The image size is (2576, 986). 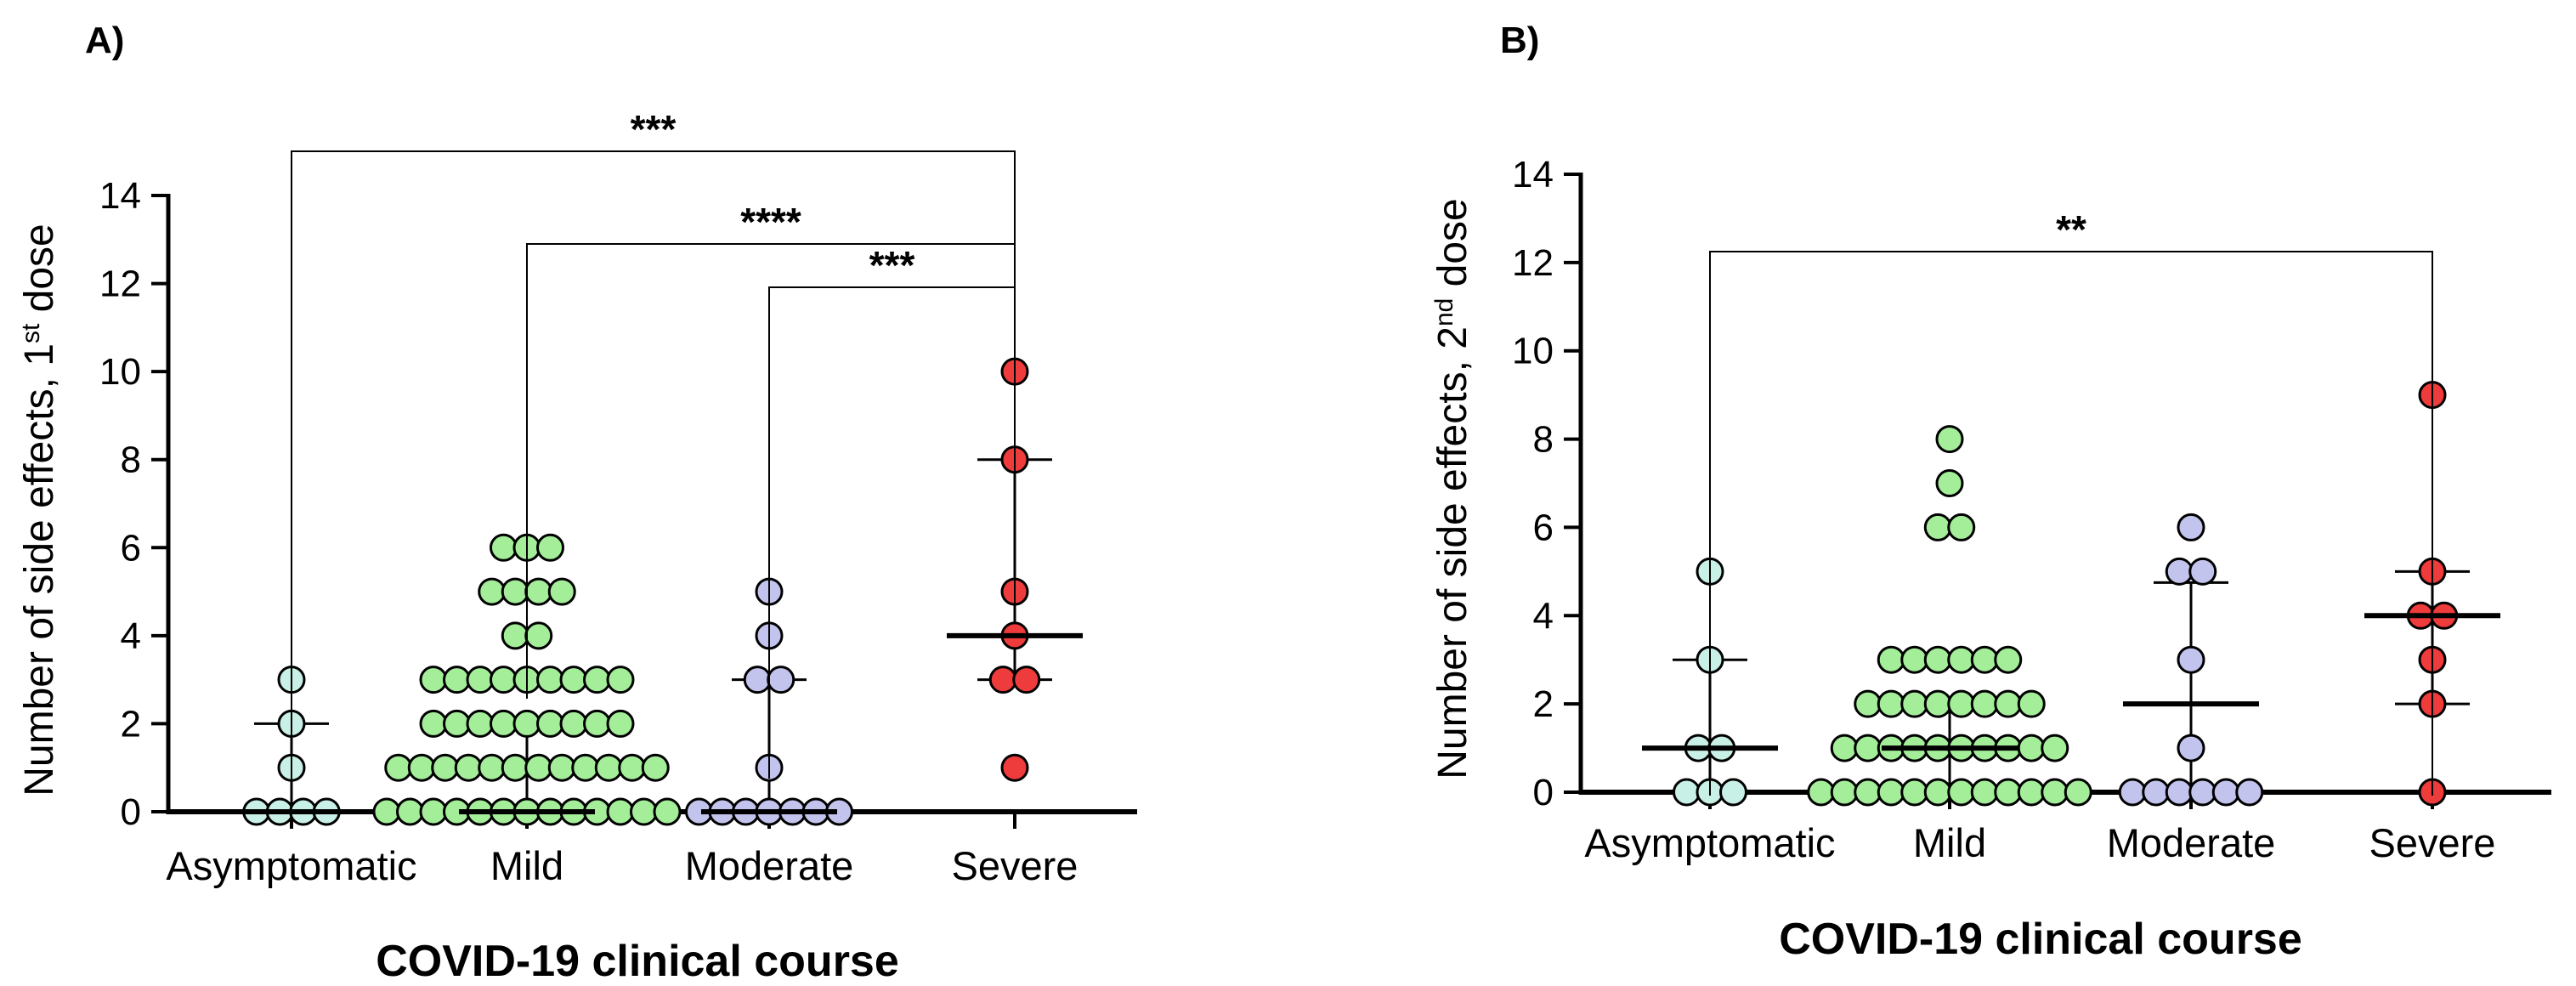 What do you see at coordinates (131, 724) in the screenshot?
I see `y-tick-label: 2` at bounding box center [131, 724].